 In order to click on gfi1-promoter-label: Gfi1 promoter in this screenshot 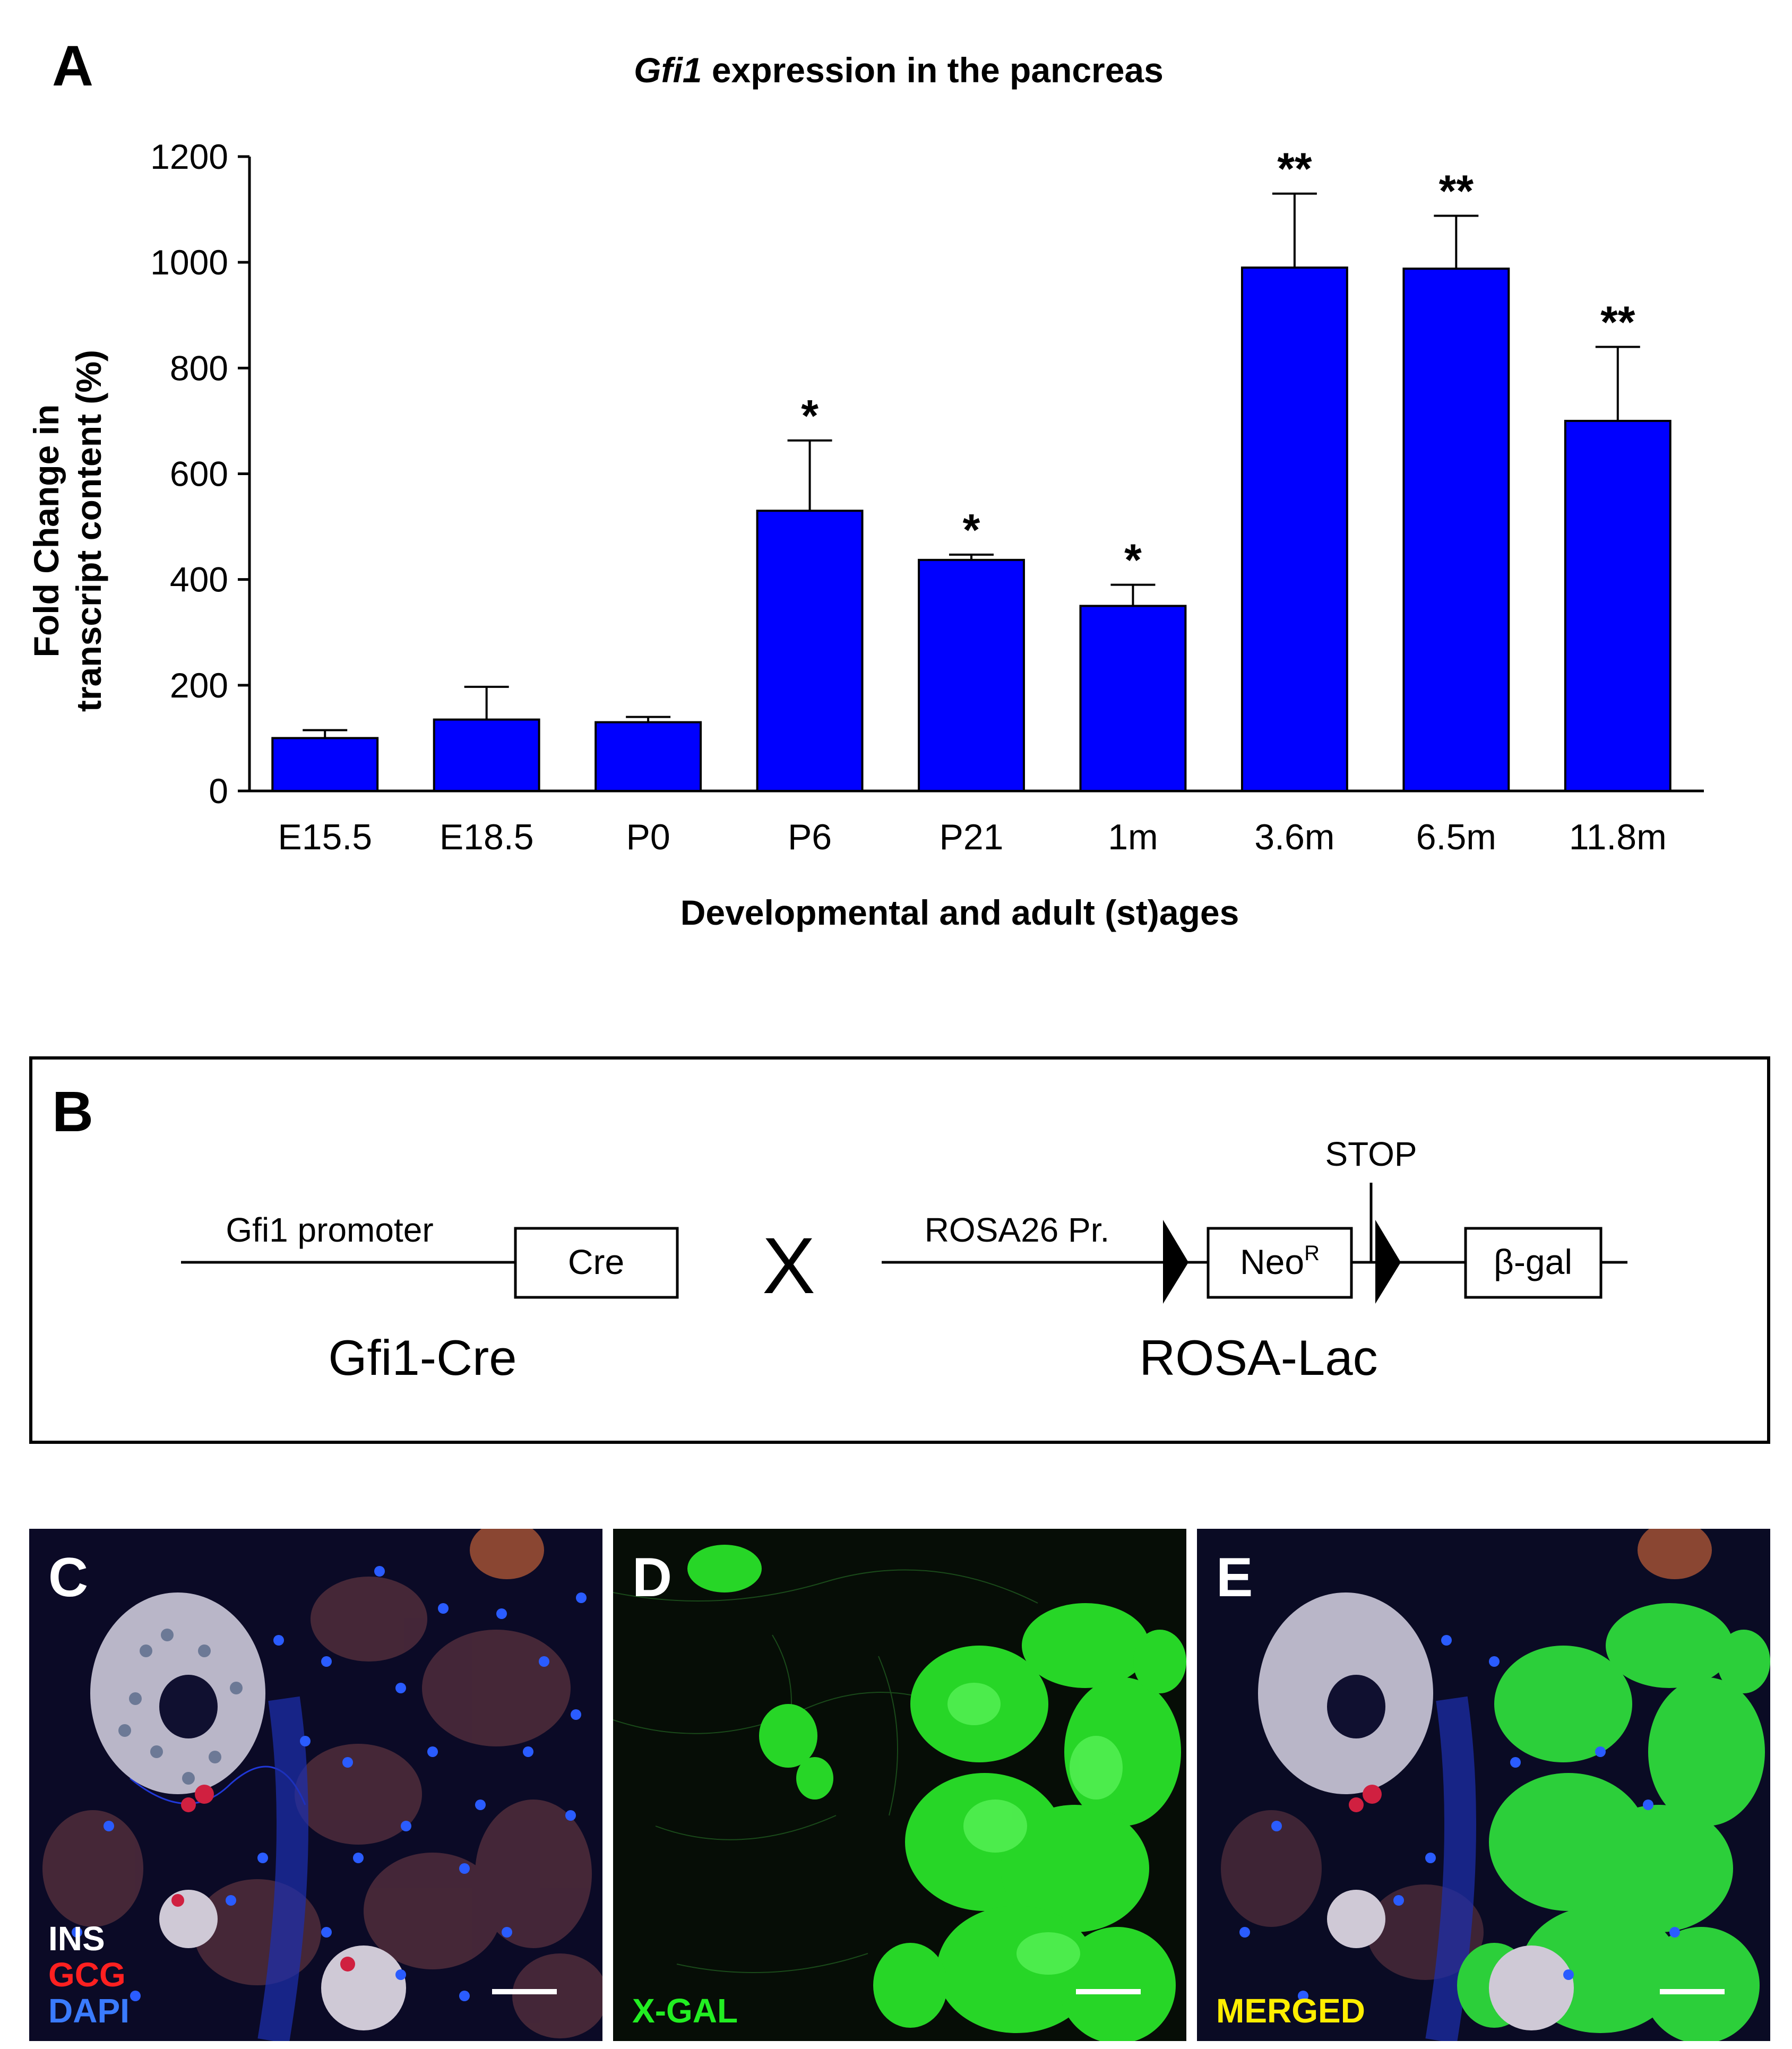, I will do `click(329, 1230)`.